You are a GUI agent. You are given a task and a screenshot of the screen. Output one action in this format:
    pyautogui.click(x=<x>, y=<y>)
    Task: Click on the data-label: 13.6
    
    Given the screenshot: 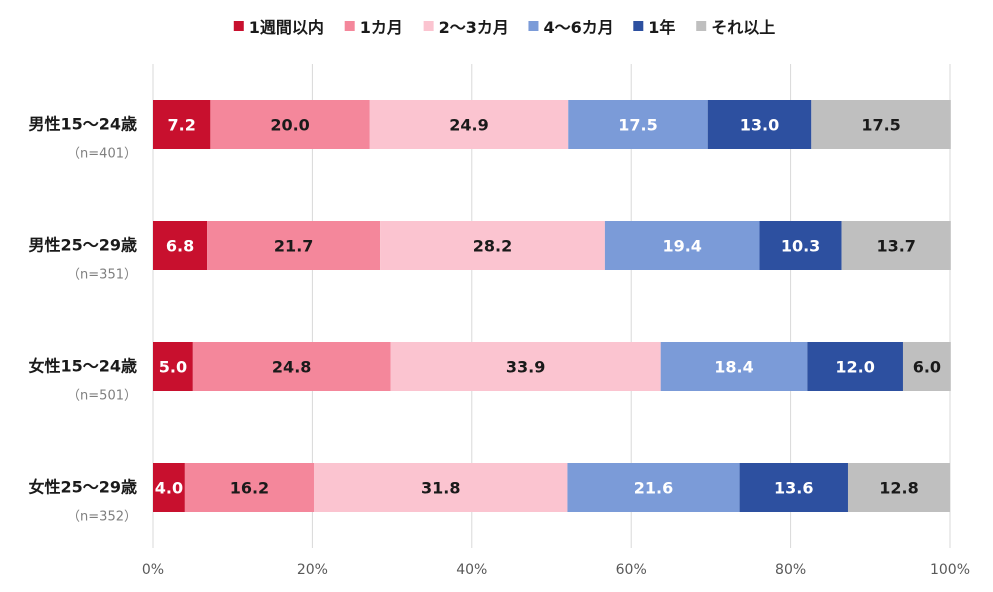 What is the action you would take?
    pyautogui.click(x=793, y=488)
    